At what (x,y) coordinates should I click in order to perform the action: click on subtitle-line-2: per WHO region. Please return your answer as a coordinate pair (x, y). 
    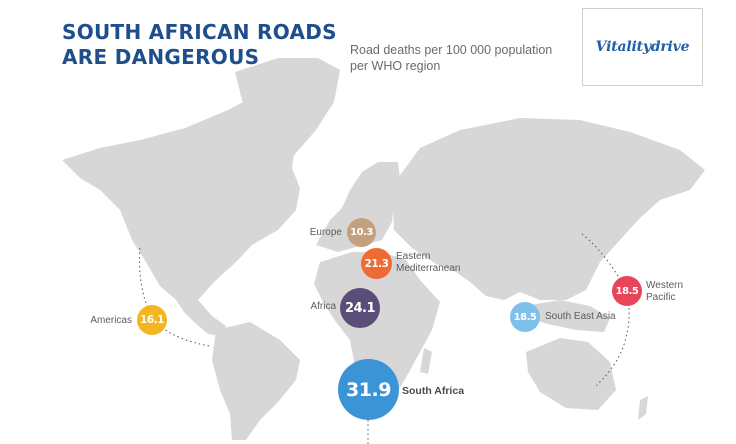
    Looking at the image, I should click on (395, 66).